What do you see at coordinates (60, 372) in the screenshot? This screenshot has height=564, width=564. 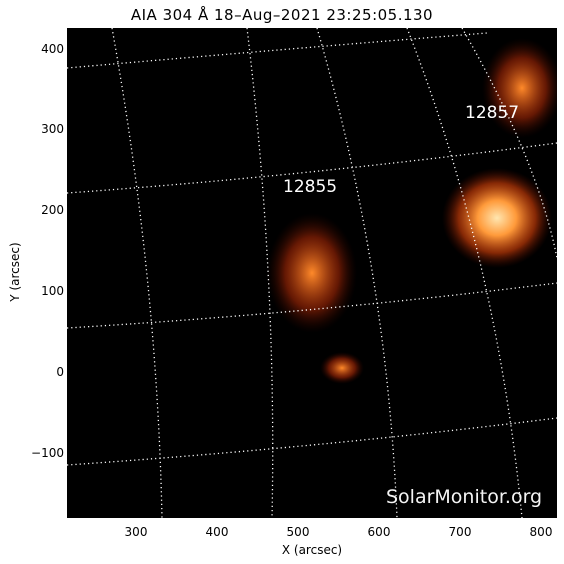 I see `y-tick-label: 0` at bounding box center [60, 372].